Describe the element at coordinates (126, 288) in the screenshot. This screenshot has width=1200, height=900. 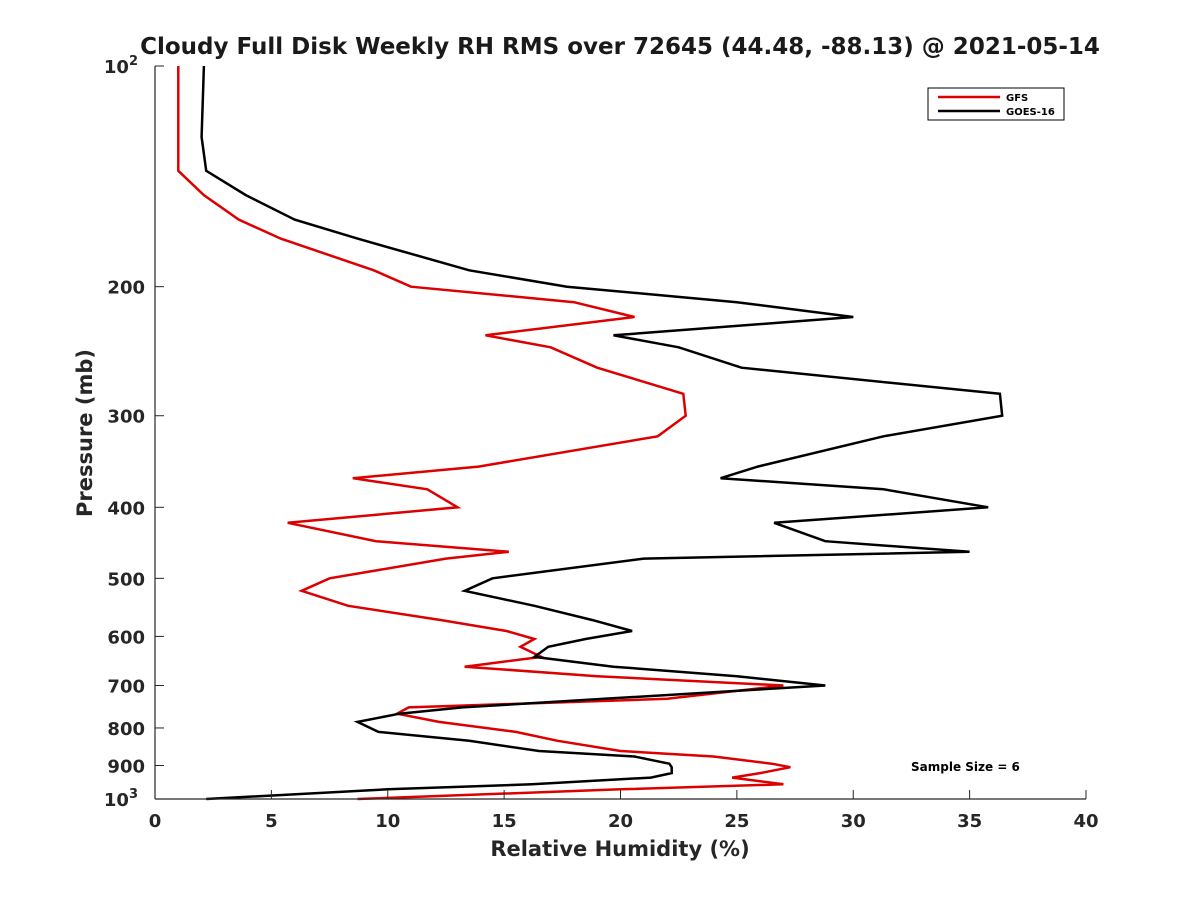
I see `y-tick-label: 200` at that location.